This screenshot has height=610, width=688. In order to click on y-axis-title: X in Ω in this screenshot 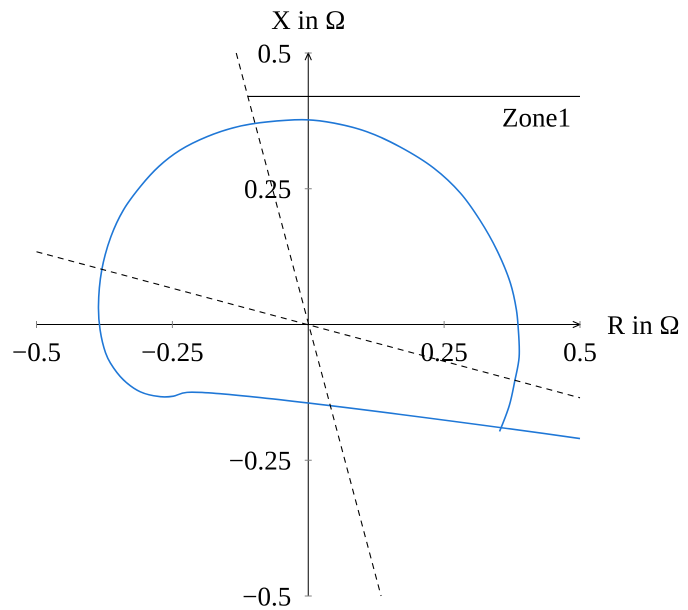, I will do `click(308, 20)`.